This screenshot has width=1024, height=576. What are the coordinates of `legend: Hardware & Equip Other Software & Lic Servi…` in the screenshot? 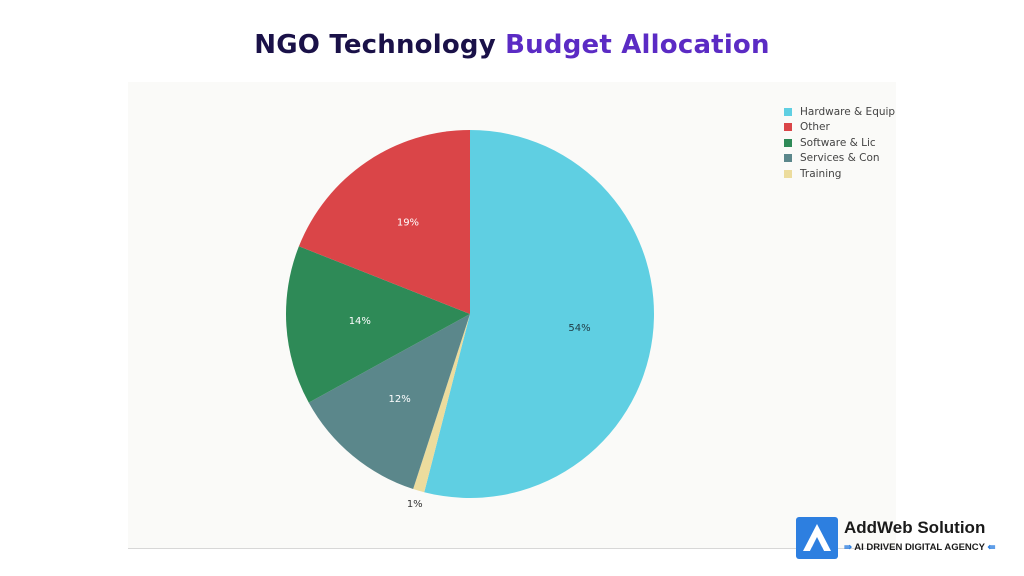 It's located at (839, 143).